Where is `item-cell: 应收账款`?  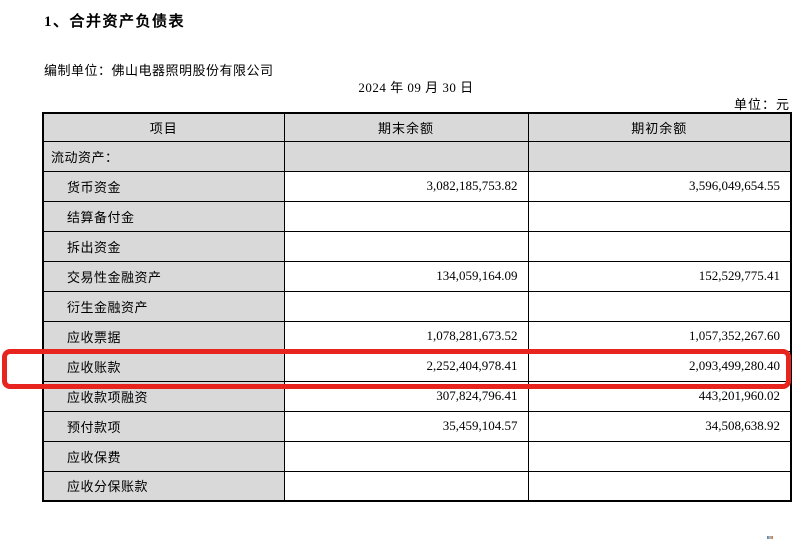
item-cell: 应收账款 is located at coordinates (163, 366).